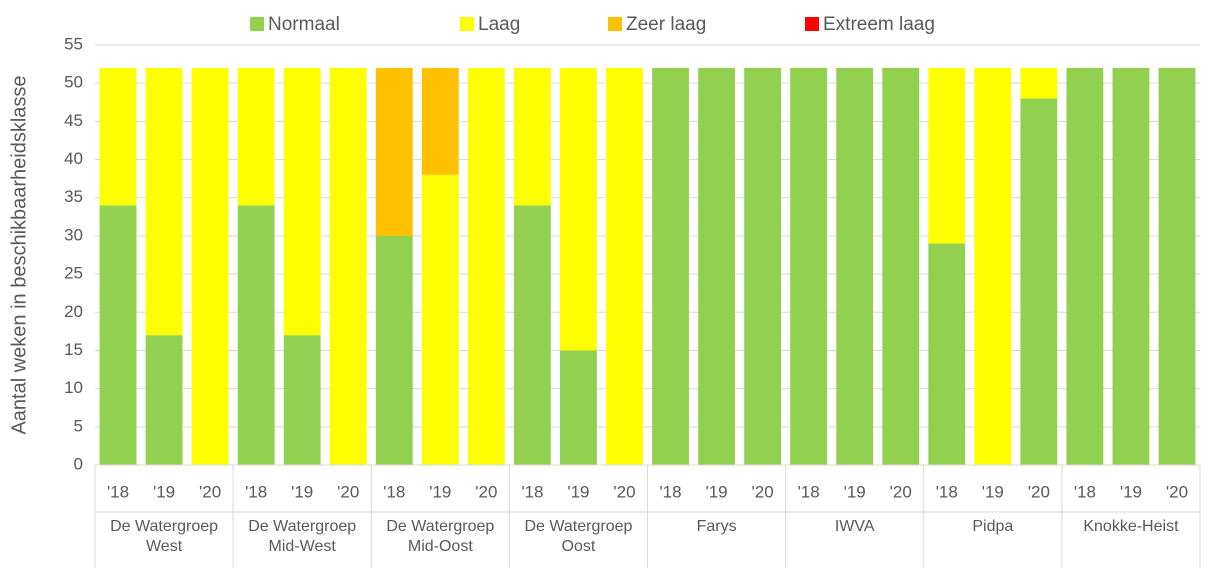 The height and width of the screenshot is (568, 1209). What do you see at coordinates (304, 24) in the screenshot?
I see `legend-label: Normaal` at bounding box center [304, 24].